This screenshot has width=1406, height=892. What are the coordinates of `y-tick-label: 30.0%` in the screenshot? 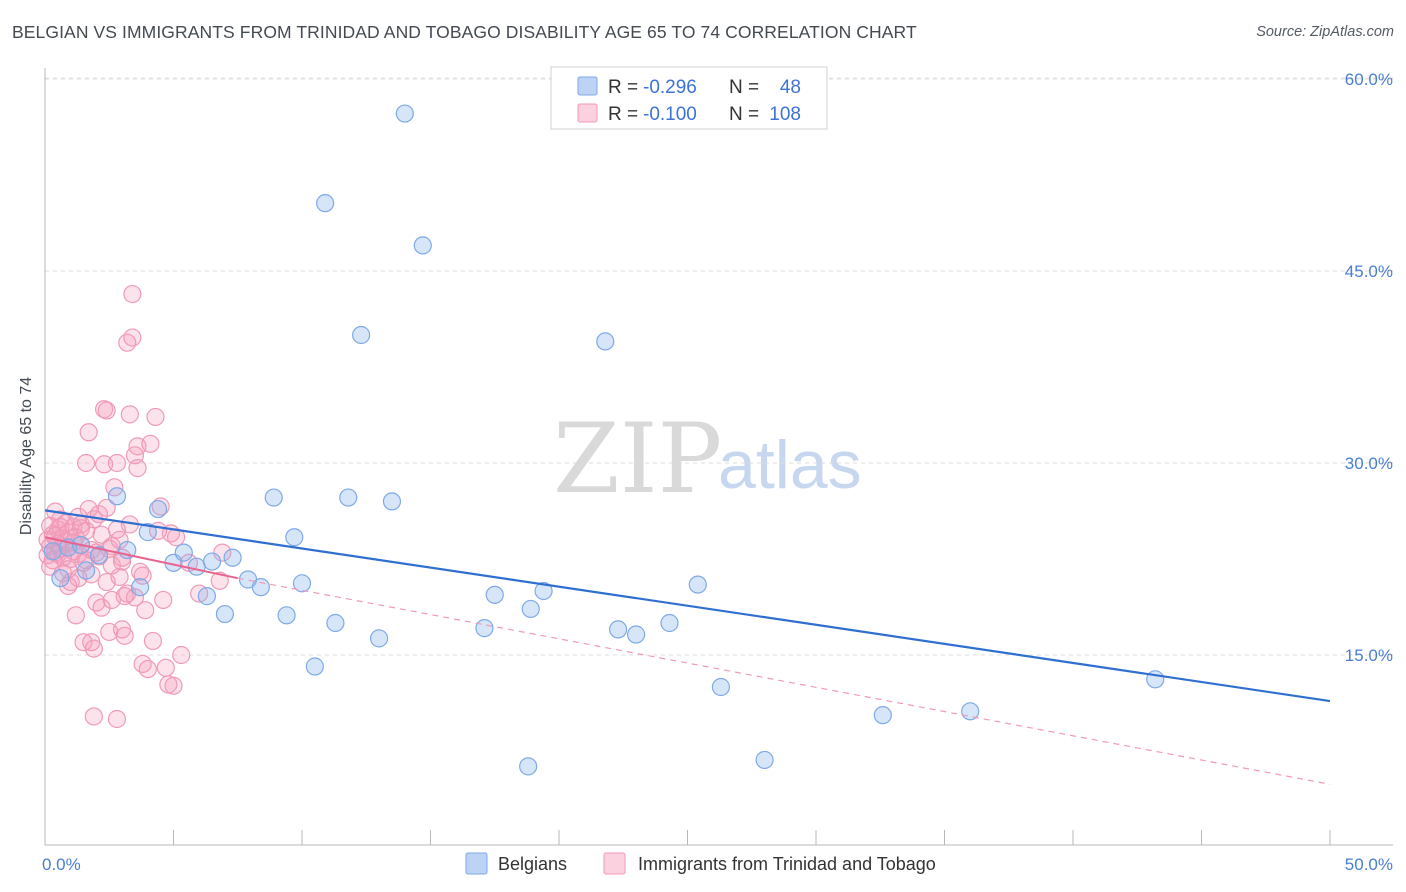 It's located at (1369, 463).